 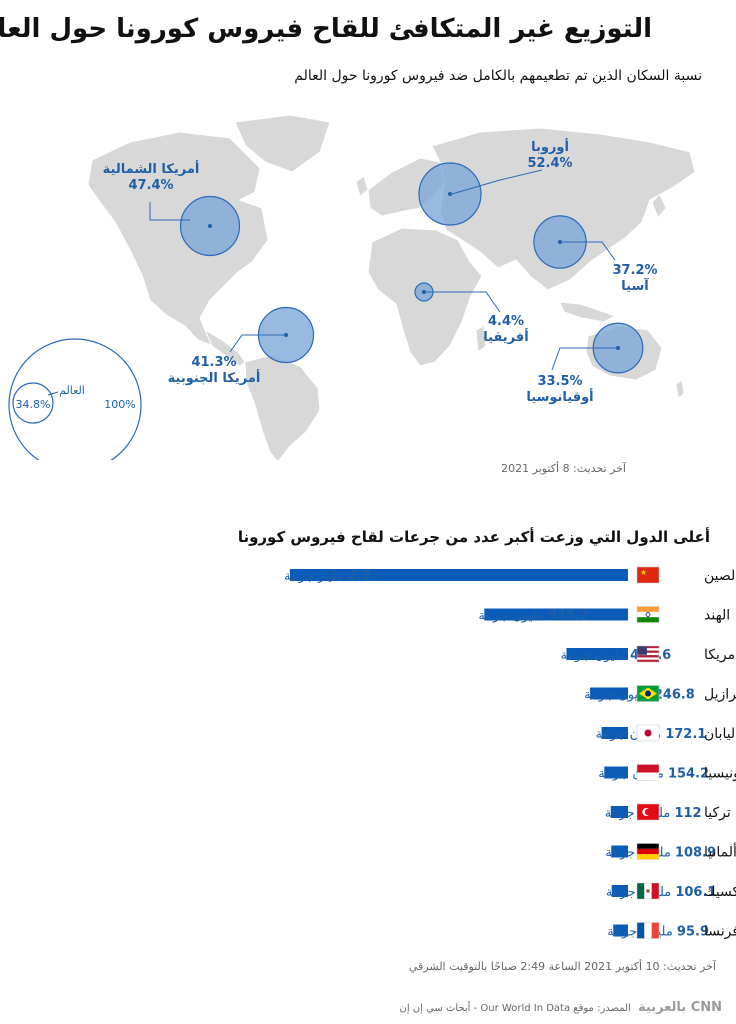 I want to click on region-name: أمريكا الشمالية, so click(x=151, y=169).